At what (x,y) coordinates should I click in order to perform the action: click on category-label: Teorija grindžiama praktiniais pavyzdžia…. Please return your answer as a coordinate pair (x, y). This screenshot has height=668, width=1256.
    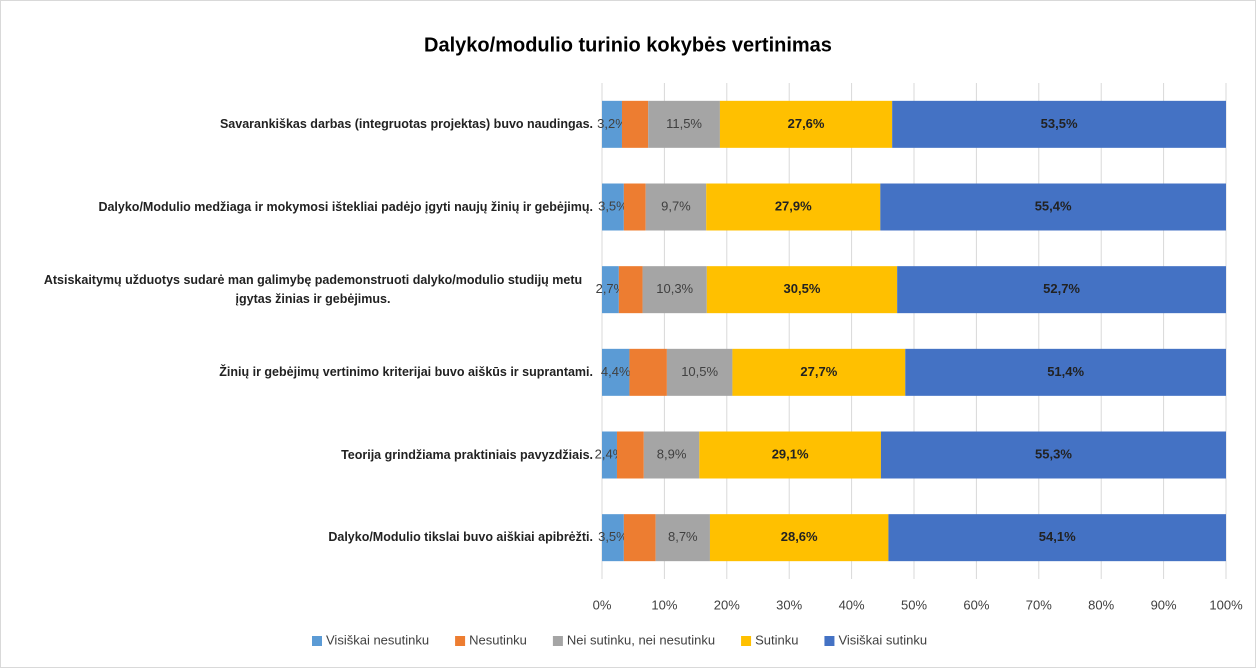
    Looking at the image, I should click on (467, 455).